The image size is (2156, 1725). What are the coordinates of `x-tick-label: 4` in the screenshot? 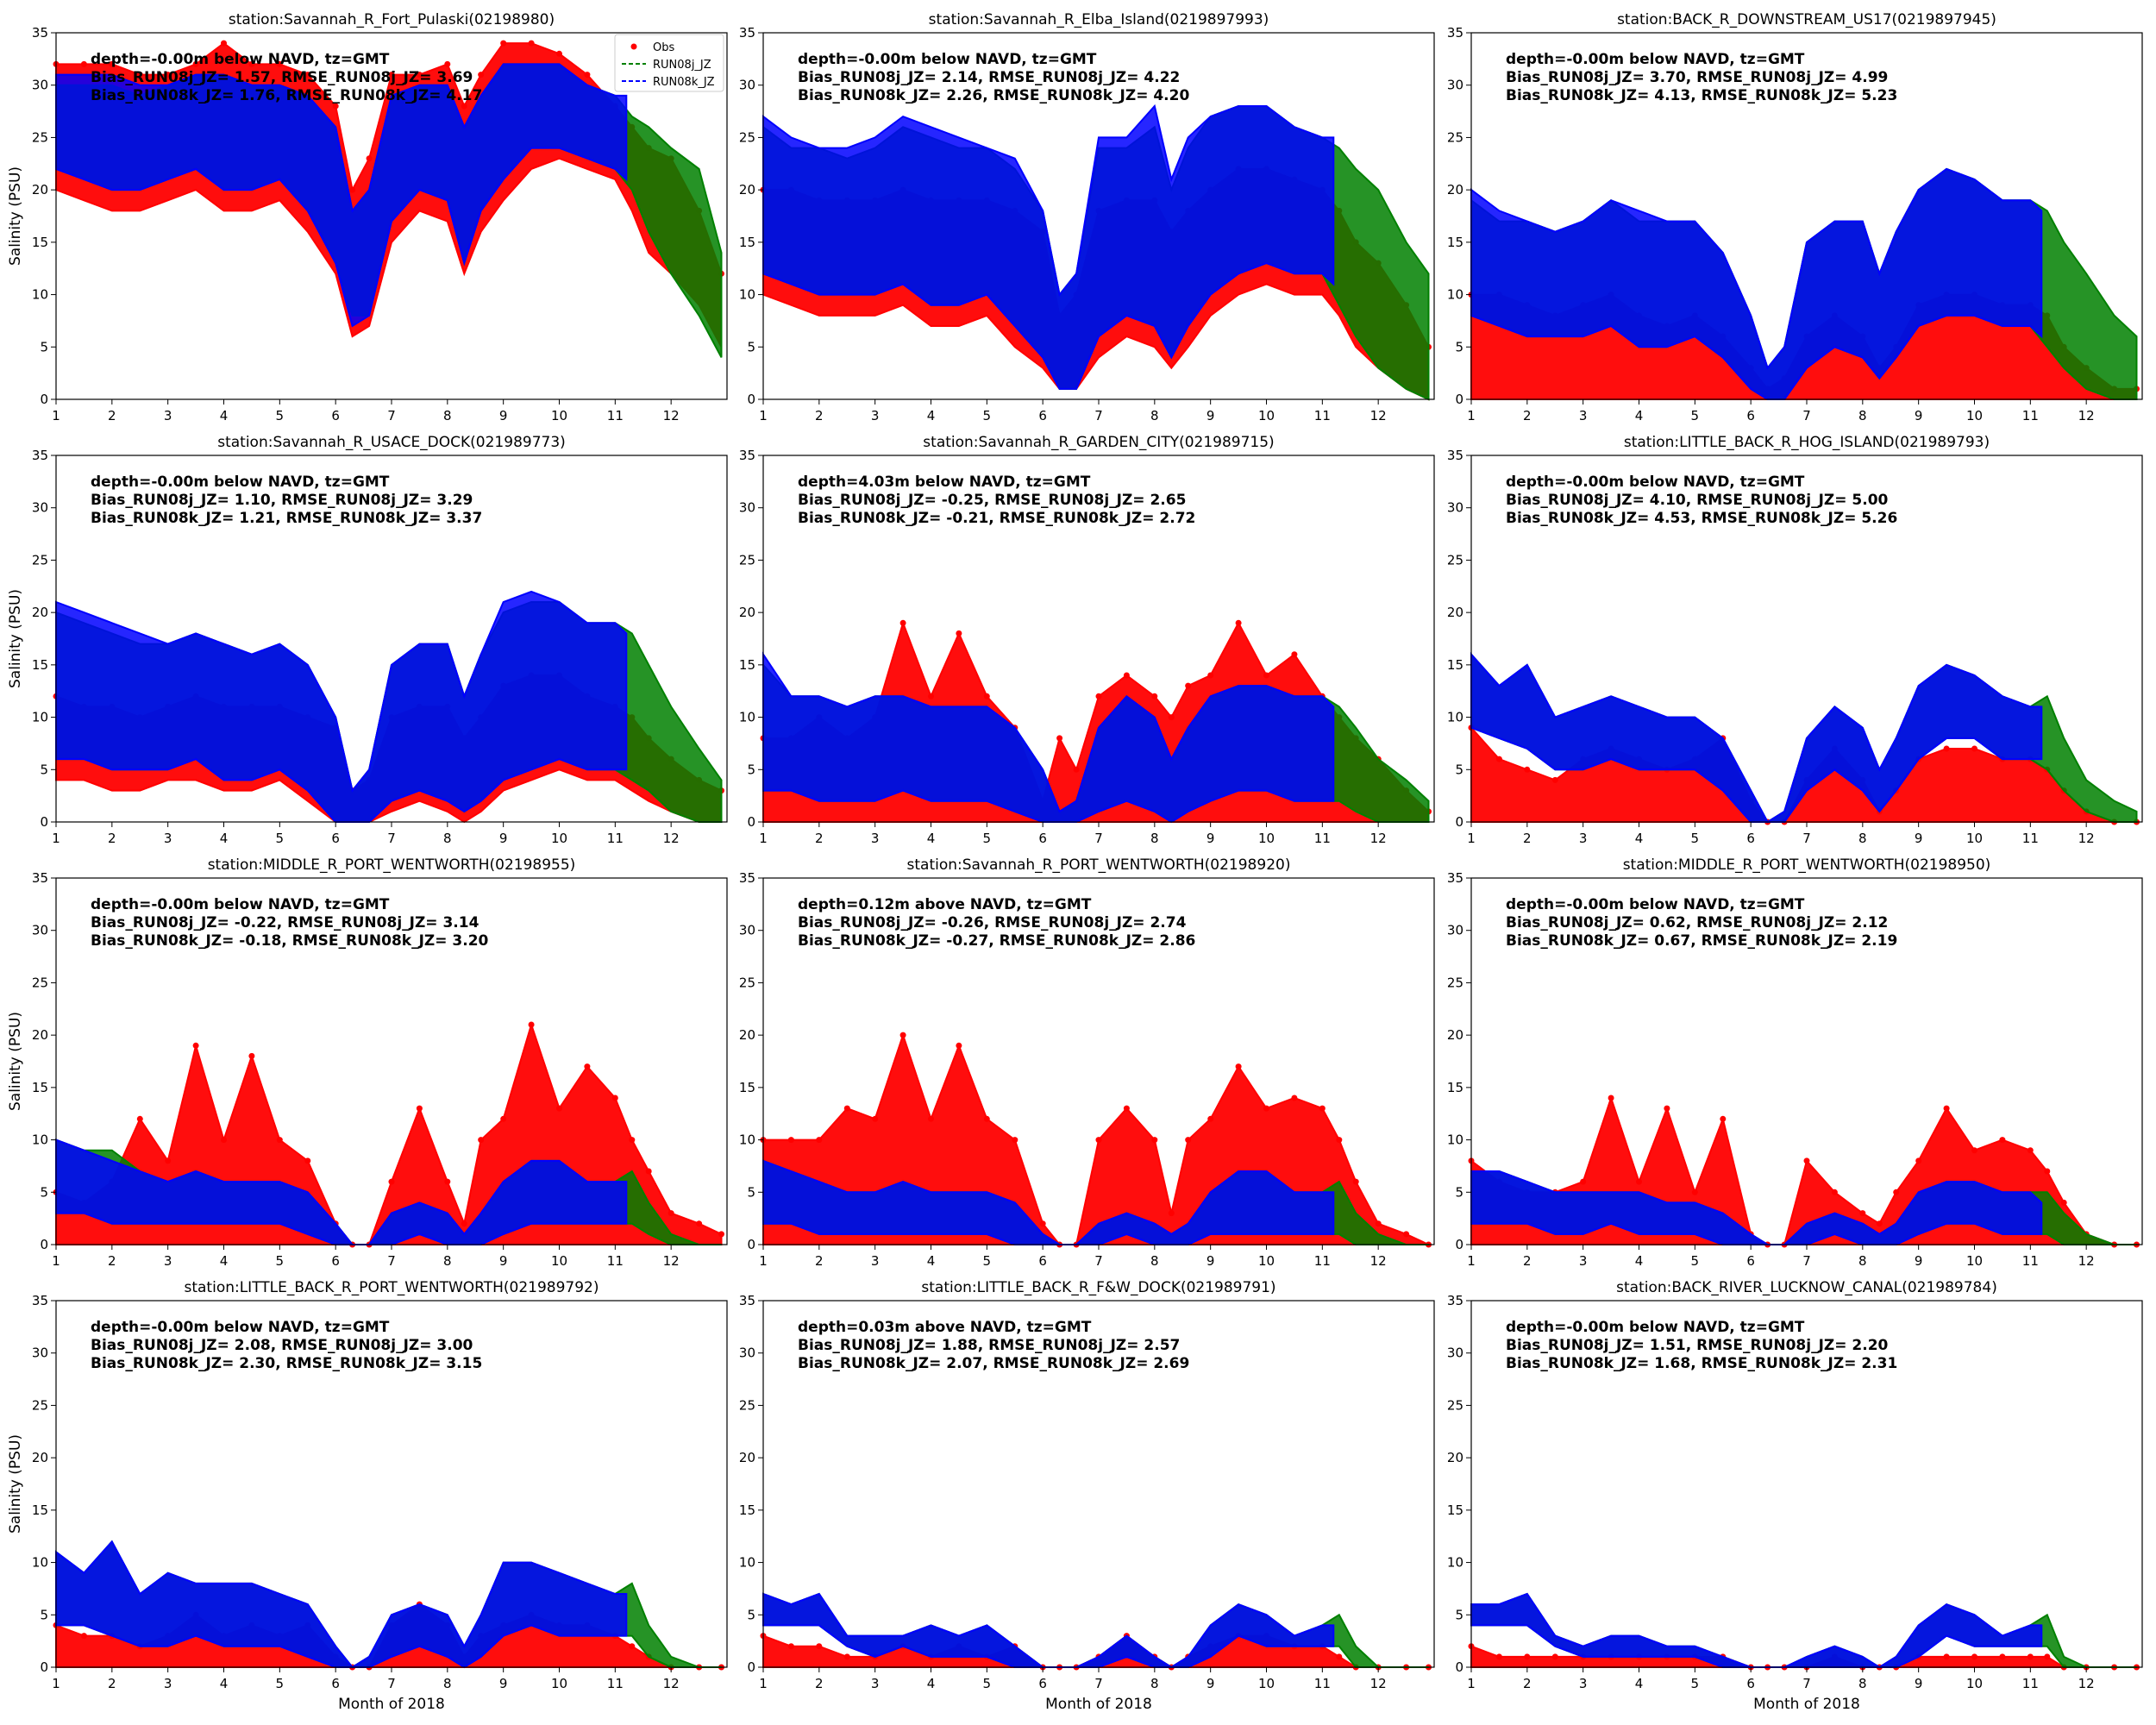 It's located at (1639, 838).